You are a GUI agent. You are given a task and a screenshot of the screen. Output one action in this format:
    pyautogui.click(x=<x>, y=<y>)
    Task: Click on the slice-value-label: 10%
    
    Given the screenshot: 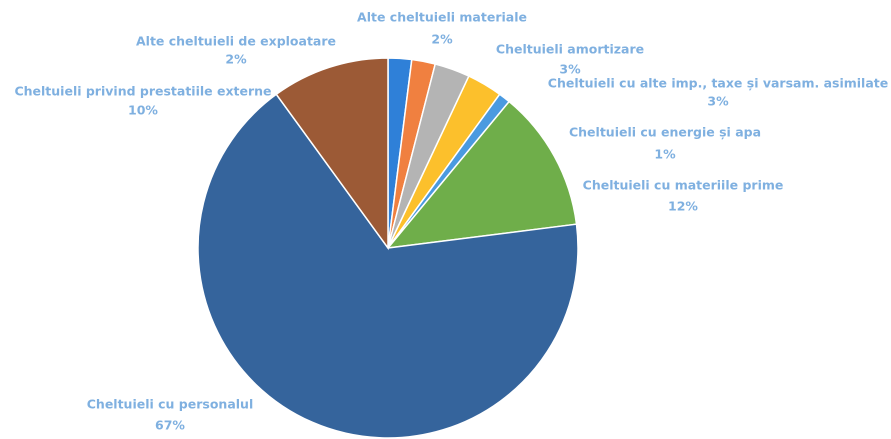 What is the action you would take?
    pyautogui.click(x=143, y=110)
    